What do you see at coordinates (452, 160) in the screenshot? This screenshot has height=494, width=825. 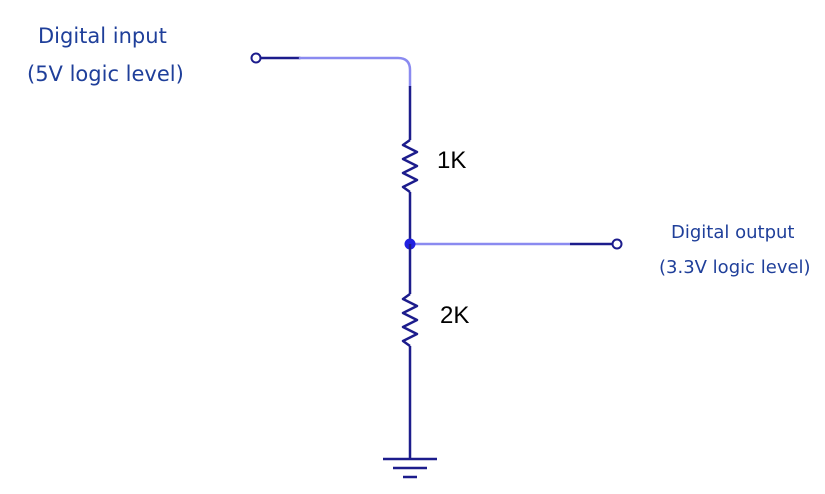 I see `r1-value-label: 1K` at bounding box center [452, 160].